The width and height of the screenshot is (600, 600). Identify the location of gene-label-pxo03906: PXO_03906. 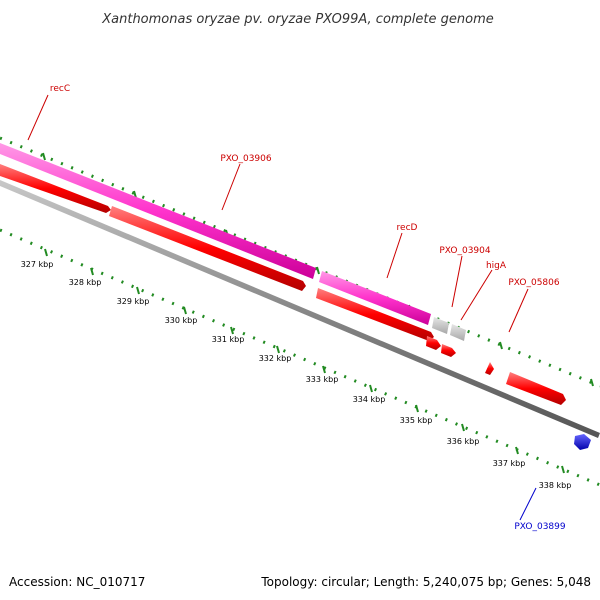
(246, 159).